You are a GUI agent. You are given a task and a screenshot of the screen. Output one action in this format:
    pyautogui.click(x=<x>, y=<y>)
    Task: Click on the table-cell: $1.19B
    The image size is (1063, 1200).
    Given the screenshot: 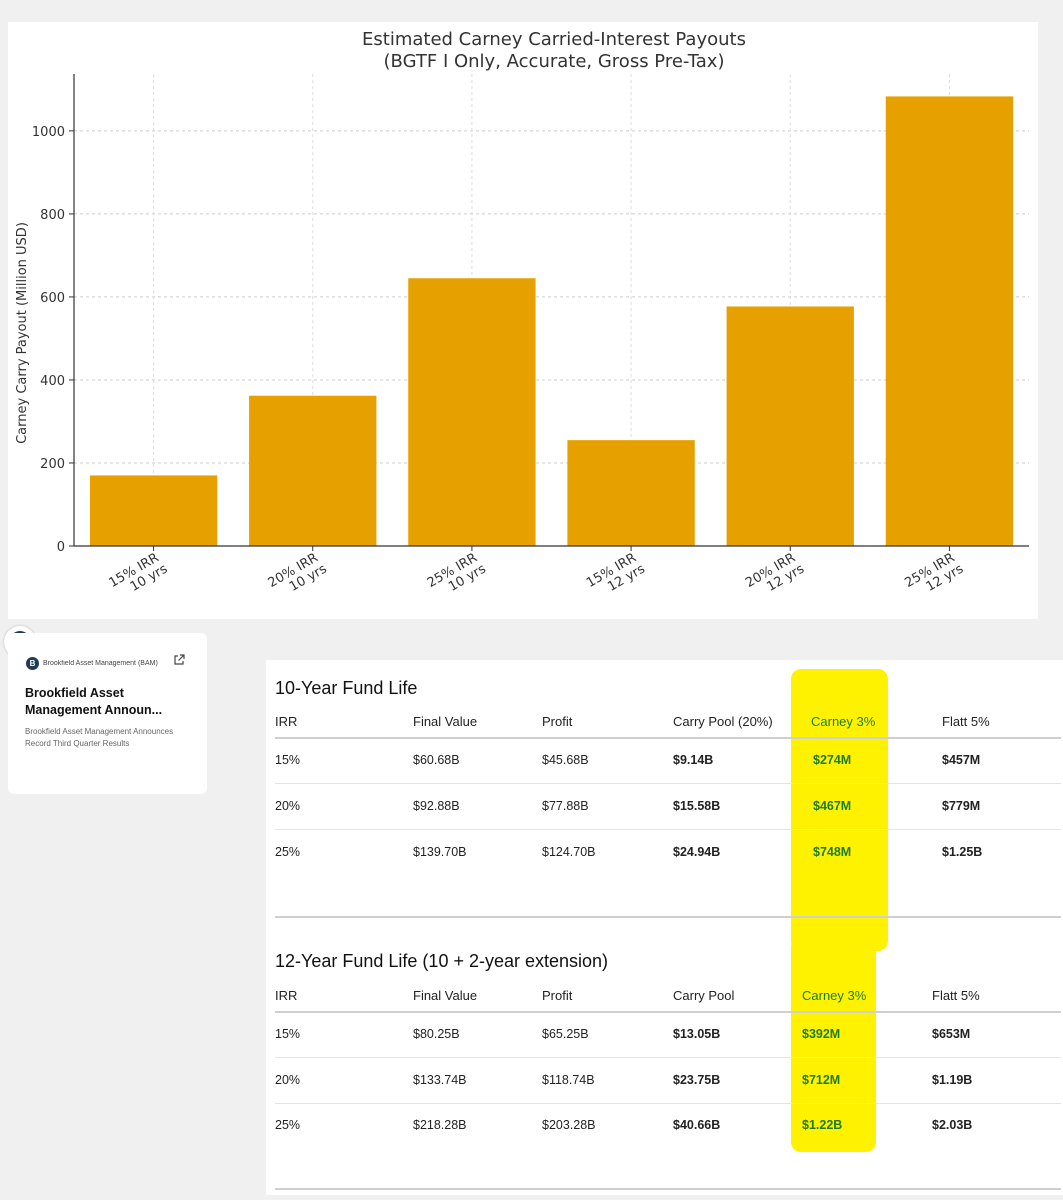 What is the action you would take?
    pyautogui.click(x=952, y=1080)
    